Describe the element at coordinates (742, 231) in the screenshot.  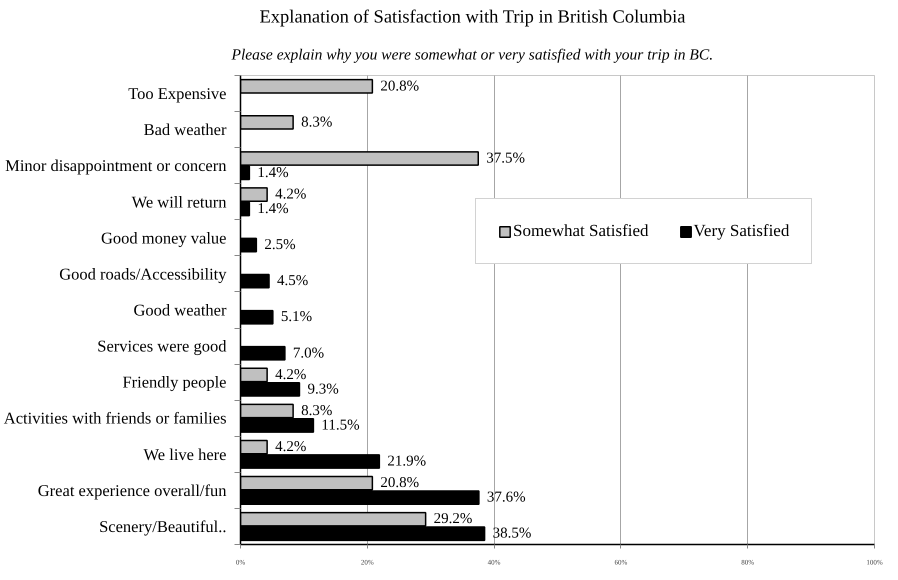
I see `legend-label: Very Satisfied` at that location.